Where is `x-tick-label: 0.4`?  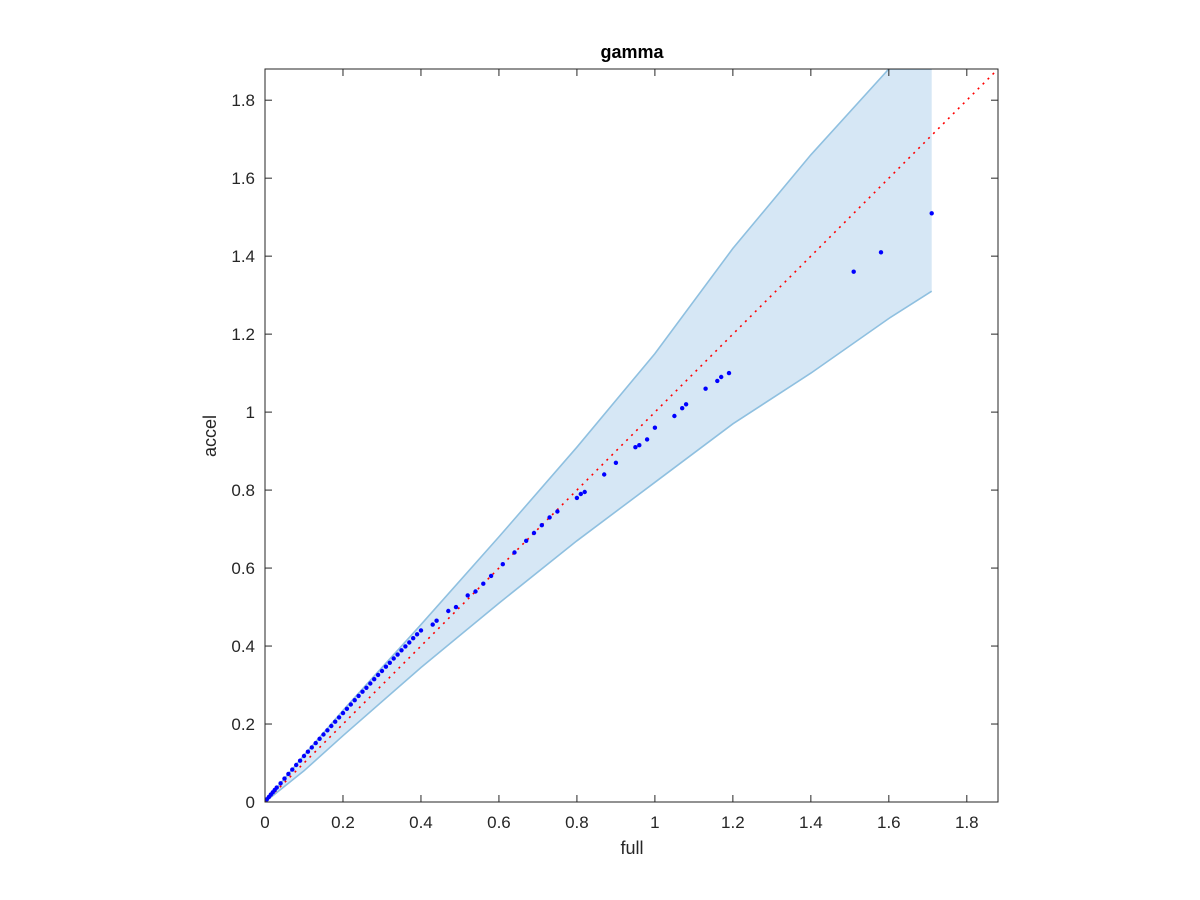 x-tick-label: 0.4 is located at coordinates (421, 822).